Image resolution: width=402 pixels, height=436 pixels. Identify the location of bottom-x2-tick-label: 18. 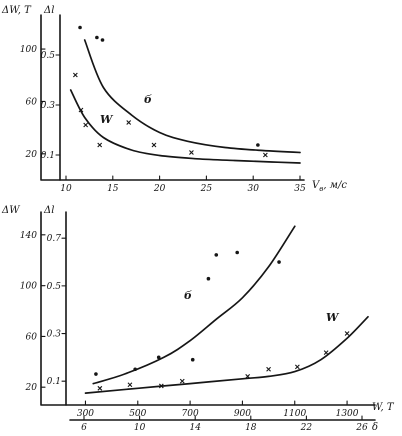
(251, 428).